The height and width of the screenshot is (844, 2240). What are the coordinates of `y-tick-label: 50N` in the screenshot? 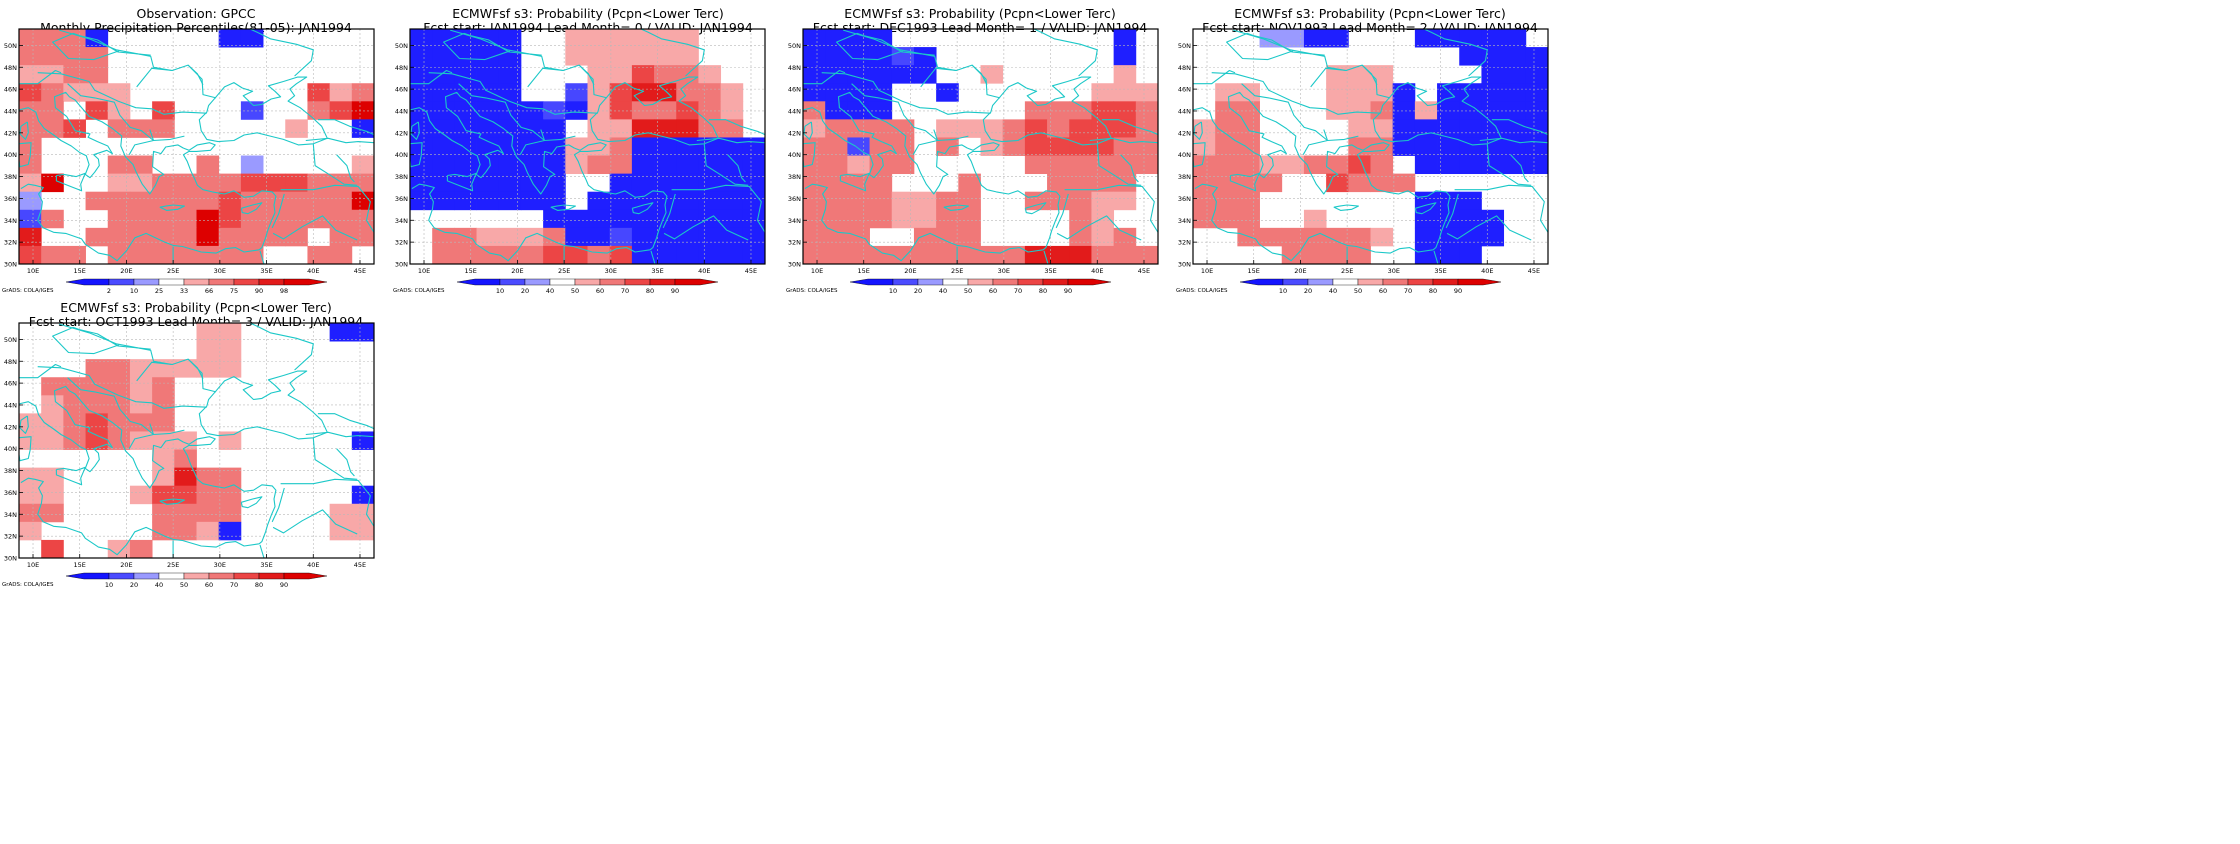 It's located at (401, 46).